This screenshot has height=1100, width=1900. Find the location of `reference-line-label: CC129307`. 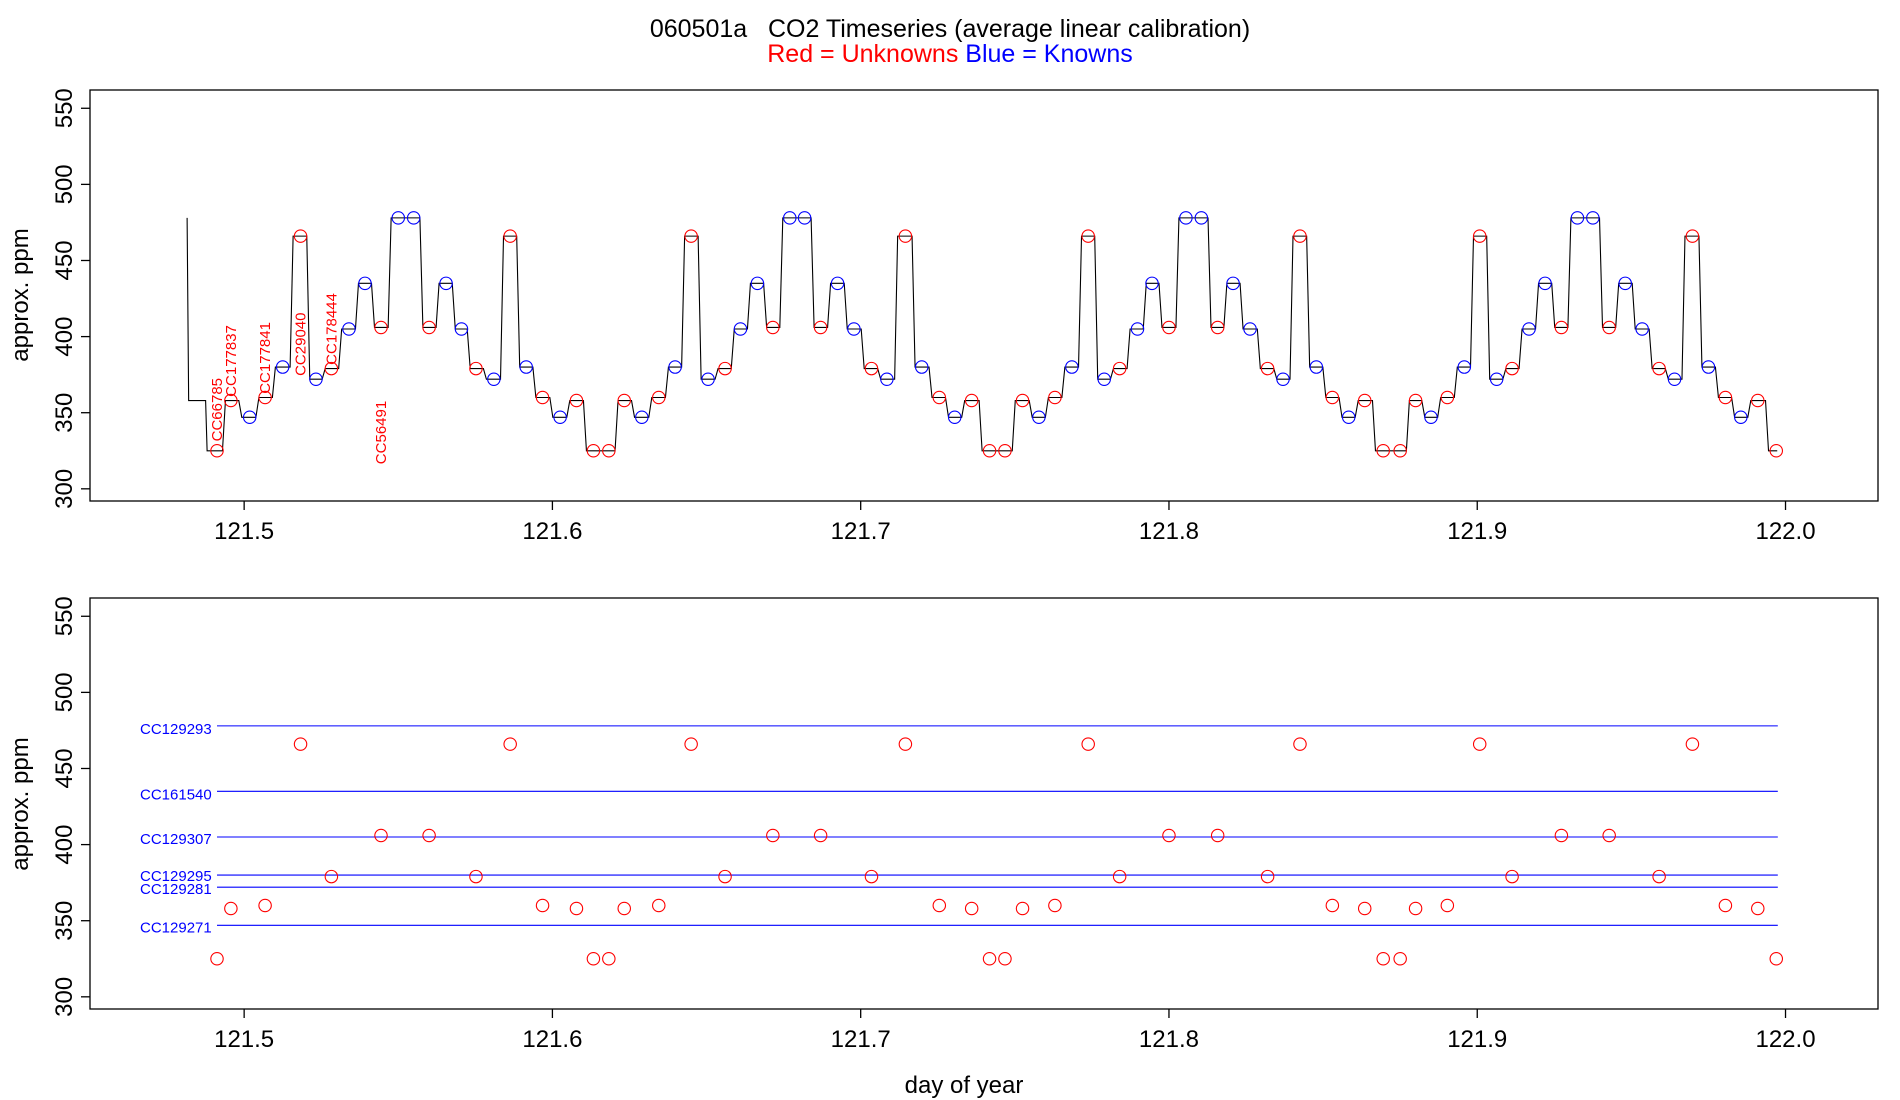

reference-line-label: CC129307 is located at coordinates (176, 839).